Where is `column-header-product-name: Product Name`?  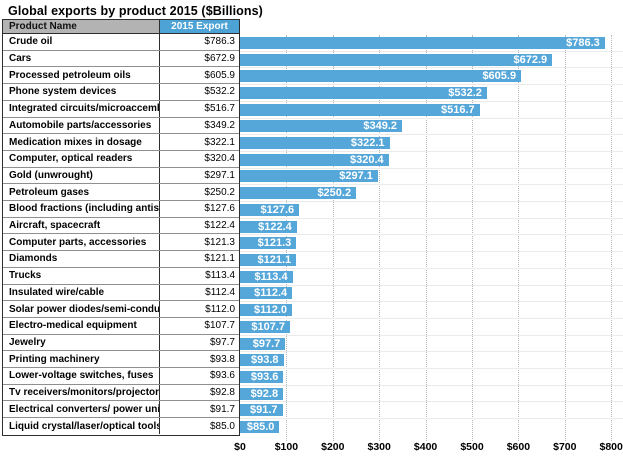 column-header-product-name: Product Name is located at coordinates (81, 26).